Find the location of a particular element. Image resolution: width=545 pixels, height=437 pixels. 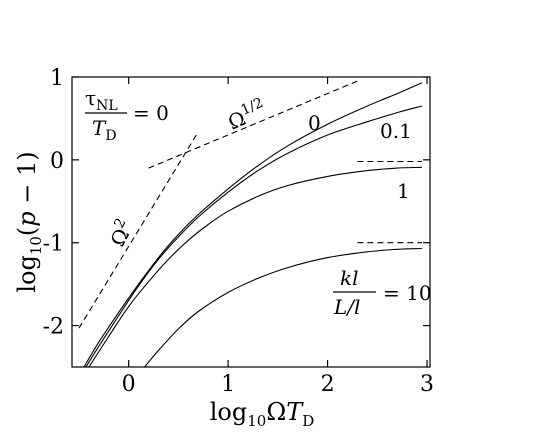

svg-text: = 0 is located at coordinates (151, 113).